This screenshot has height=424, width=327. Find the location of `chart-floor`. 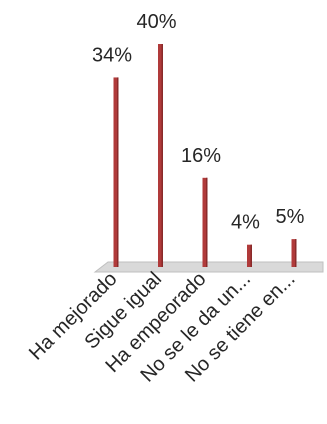

chart-floor is located at coordinates (208, 267).